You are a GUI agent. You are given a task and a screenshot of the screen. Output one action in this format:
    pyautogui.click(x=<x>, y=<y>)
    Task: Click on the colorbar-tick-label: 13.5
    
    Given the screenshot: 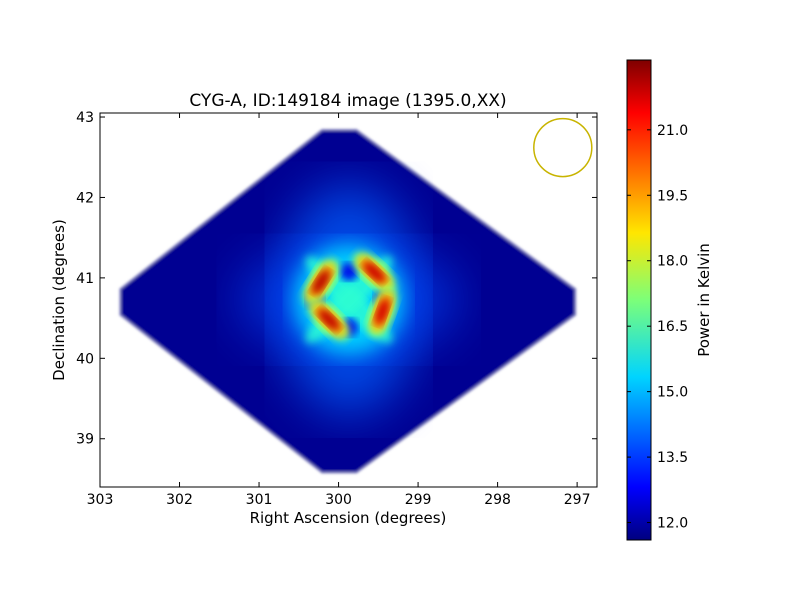 What is the action you would take?
    pyautogui.click(x=672, y=458)
    